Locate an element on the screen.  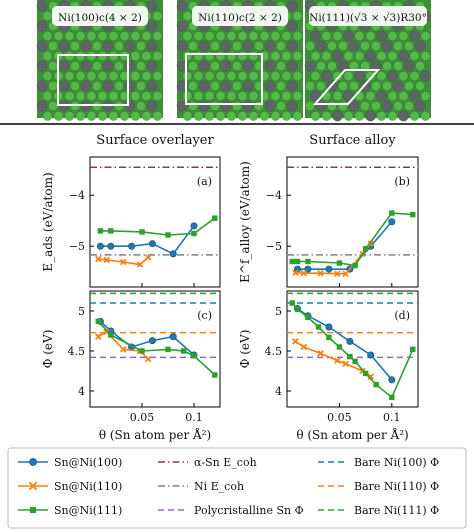
surface-label: Ni(111)(√3 × √3)R30° is located at coordinates (368, 18).